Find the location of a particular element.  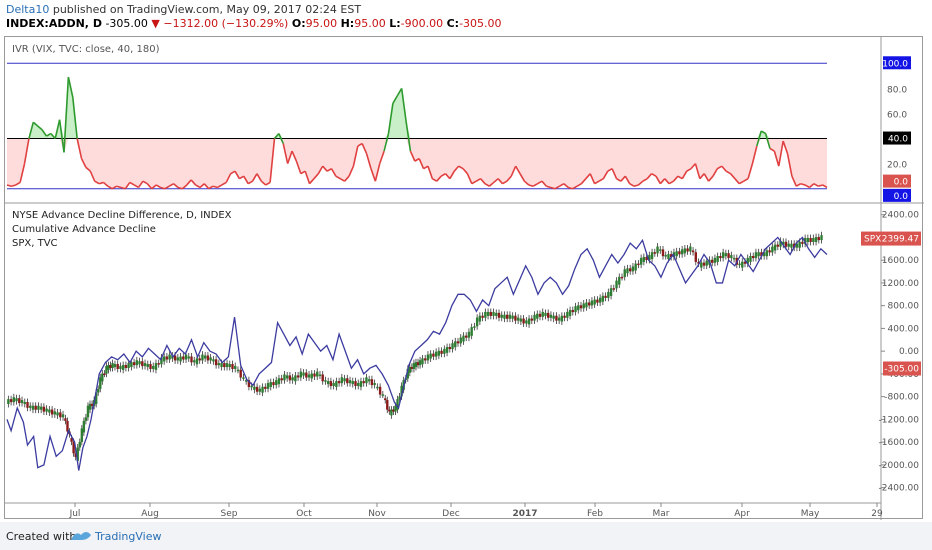

time-axis: Jul Aug Sep Oct Nov Dec 2017 Feb Mar Apr May 29 is located at coordinates (476, 511).